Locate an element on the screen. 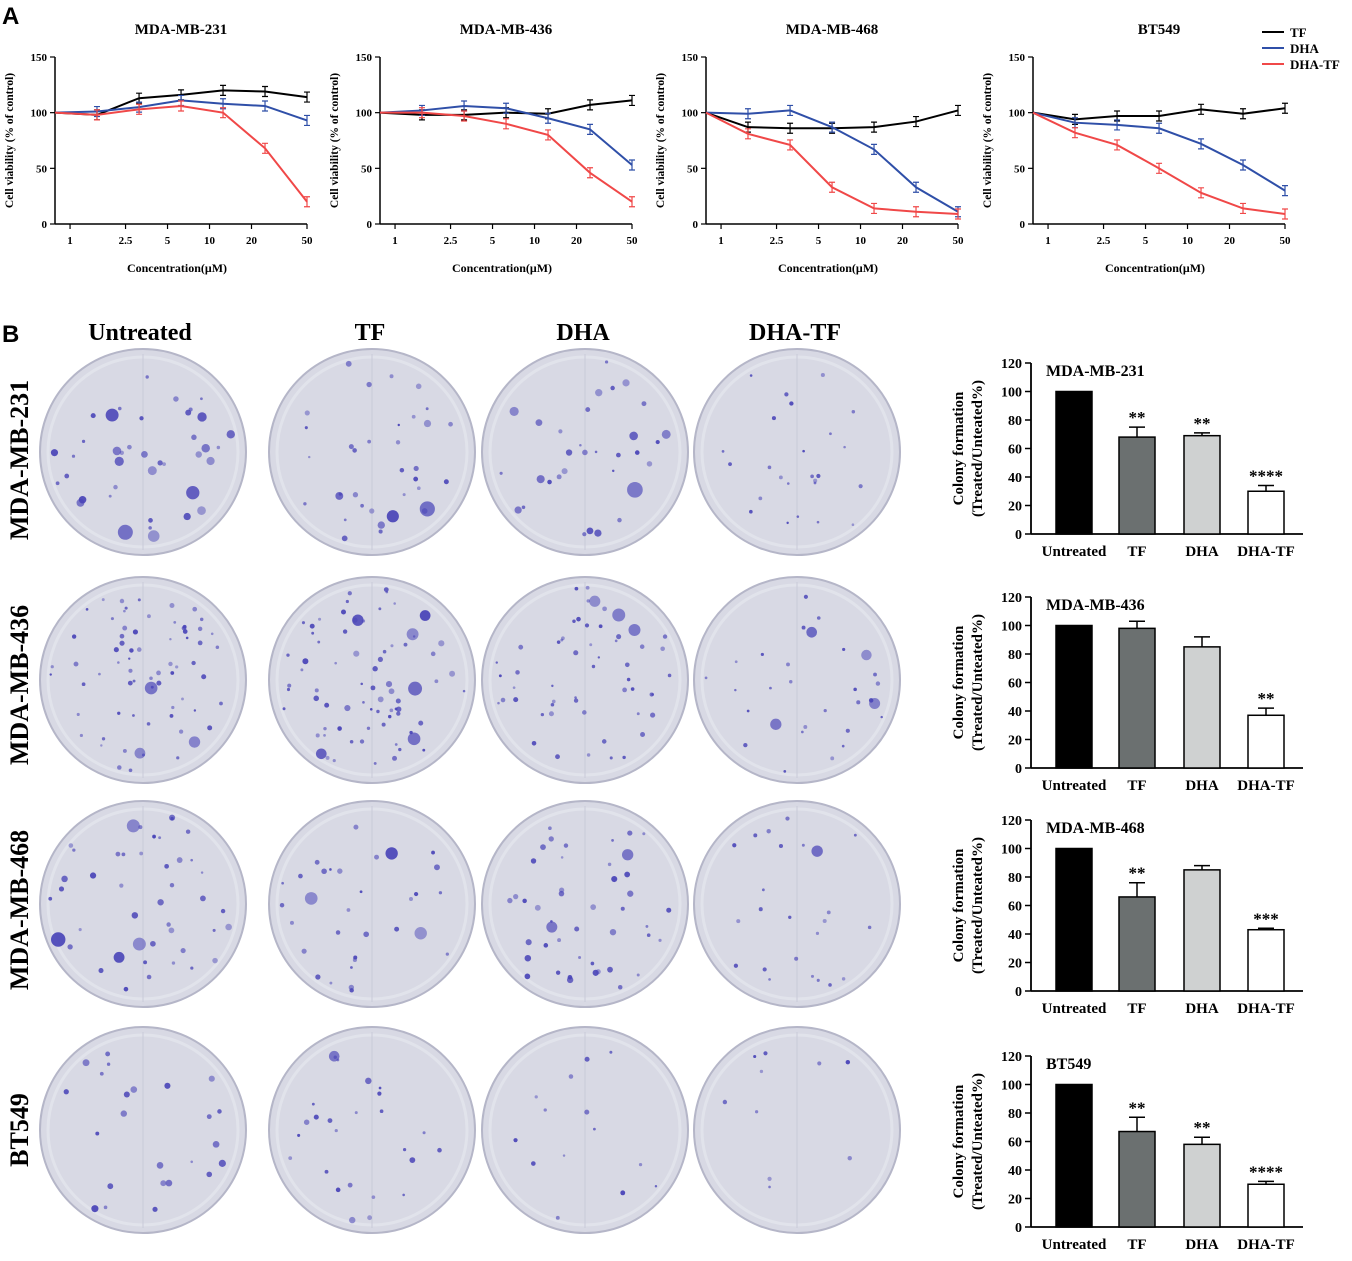 Image resolution: width=1352 pixels, height=1261 pixels. x-axis-label: Concentration(μM) is located at coordinates (177, 268).